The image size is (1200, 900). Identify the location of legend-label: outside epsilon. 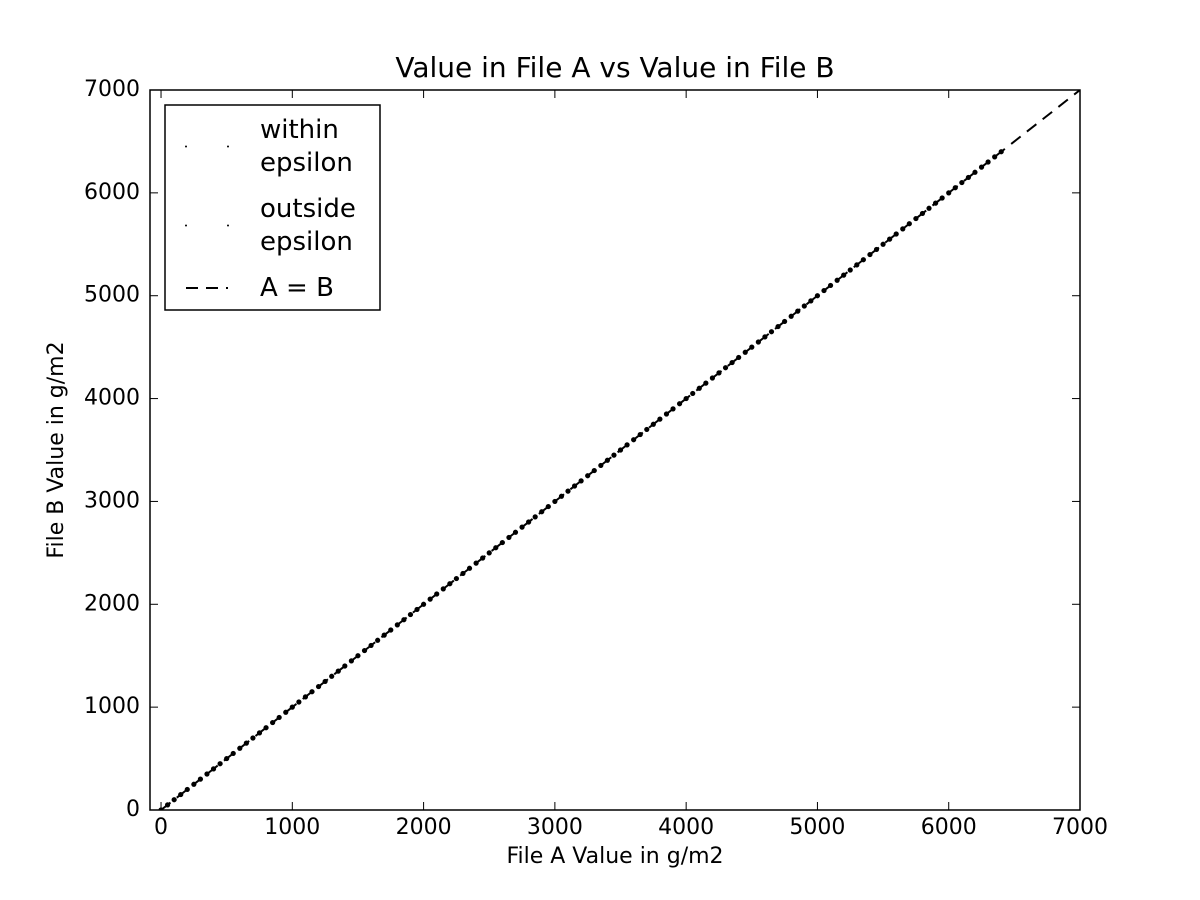
(308, 225).